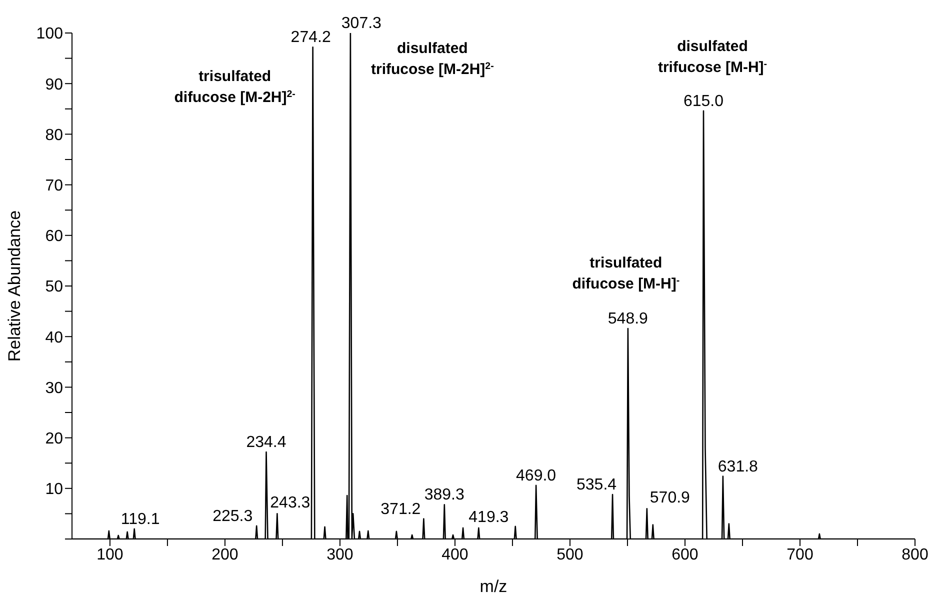  Describe the element at coordinates (685, 555) in the screenshot. I see `x-tick-label: 600` at that location.